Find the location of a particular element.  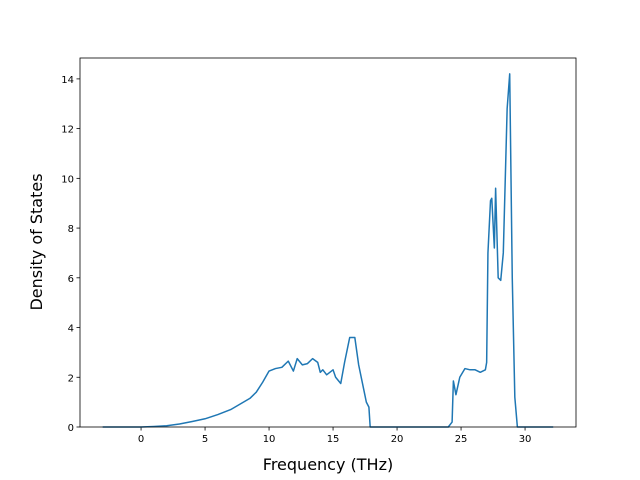

y-tick-label: 4 is located at coordinates (71, 329).